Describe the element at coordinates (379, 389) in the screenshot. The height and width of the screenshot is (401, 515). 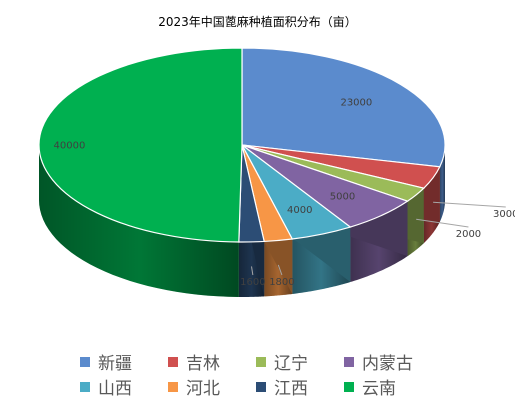
I see `legend-label: 云南` at that location.